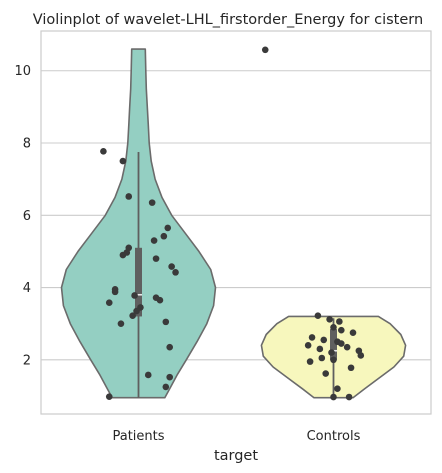 Image resolution: width=442 pixels, height=473 pixels. What do you see at coordinates (27, 288) in the screenshot?
I see `y-tick-label: 4` at bounding box center [27, 288].